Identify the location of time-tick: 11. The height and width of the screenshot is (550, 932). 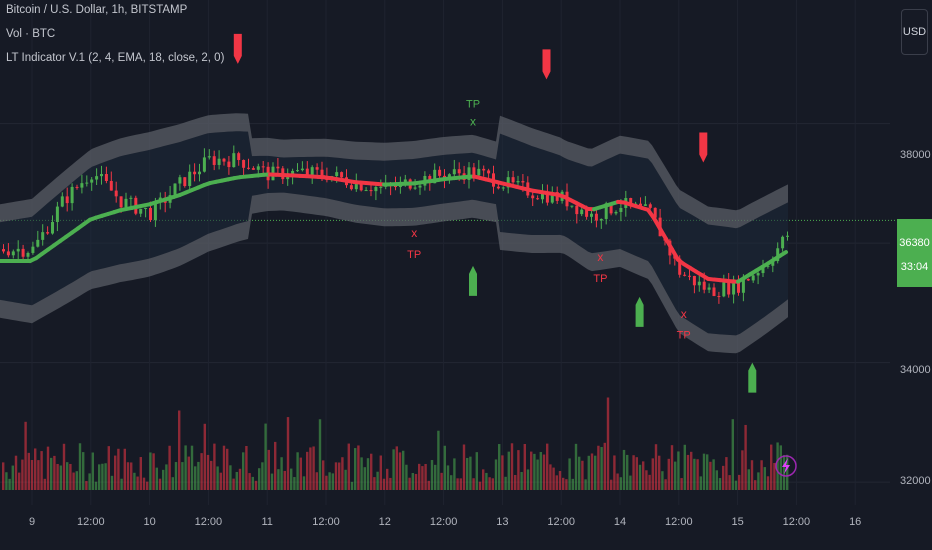
(267, 522).